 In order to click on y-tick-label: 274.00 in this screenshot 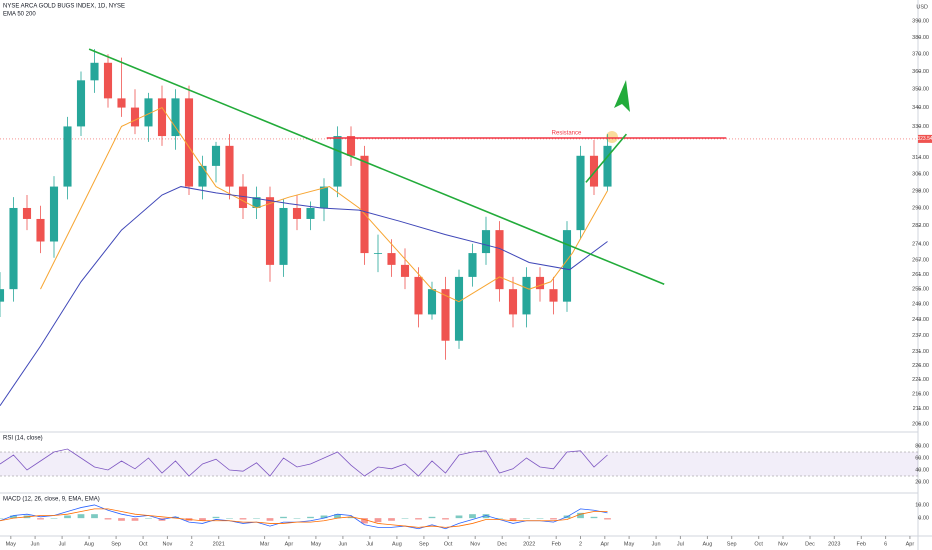, I will do `click(920, 244)`.